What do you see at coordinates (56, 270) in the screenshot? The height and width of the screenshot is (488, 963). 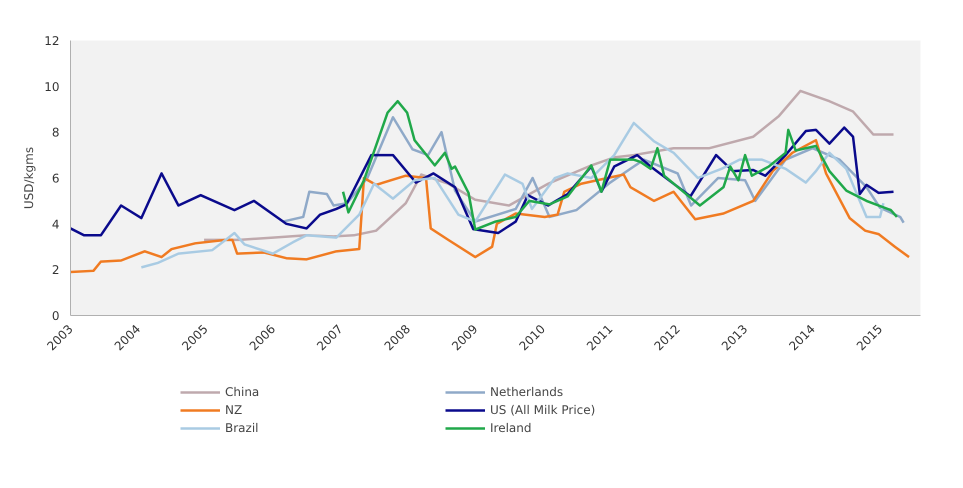 I see `y-tick-label: 2` at bounding box center [56, 270].